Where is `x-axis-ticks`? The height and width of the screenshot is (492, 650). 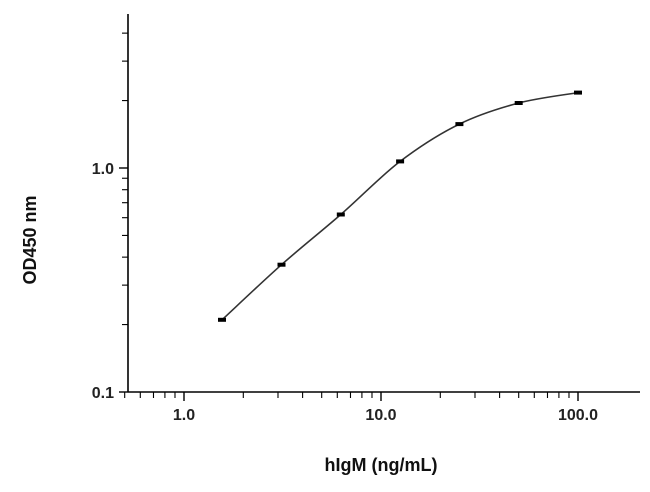 x-axis-ticks is located at coordinates (351, 396).